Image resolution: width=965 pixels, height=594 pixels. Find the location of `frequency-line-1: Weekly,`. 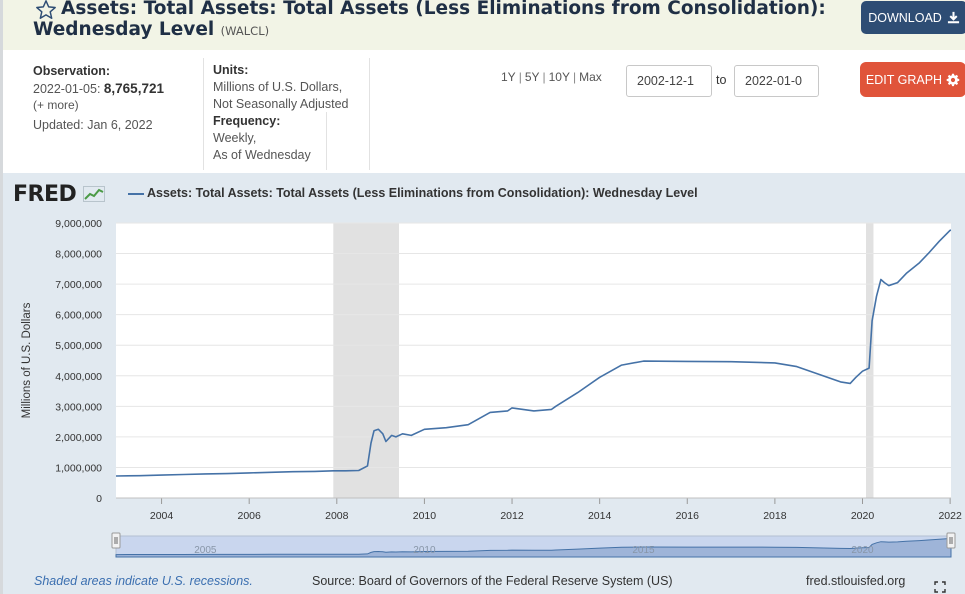

frequency-line-1: Weekly, is located at coordinates (235, 138).